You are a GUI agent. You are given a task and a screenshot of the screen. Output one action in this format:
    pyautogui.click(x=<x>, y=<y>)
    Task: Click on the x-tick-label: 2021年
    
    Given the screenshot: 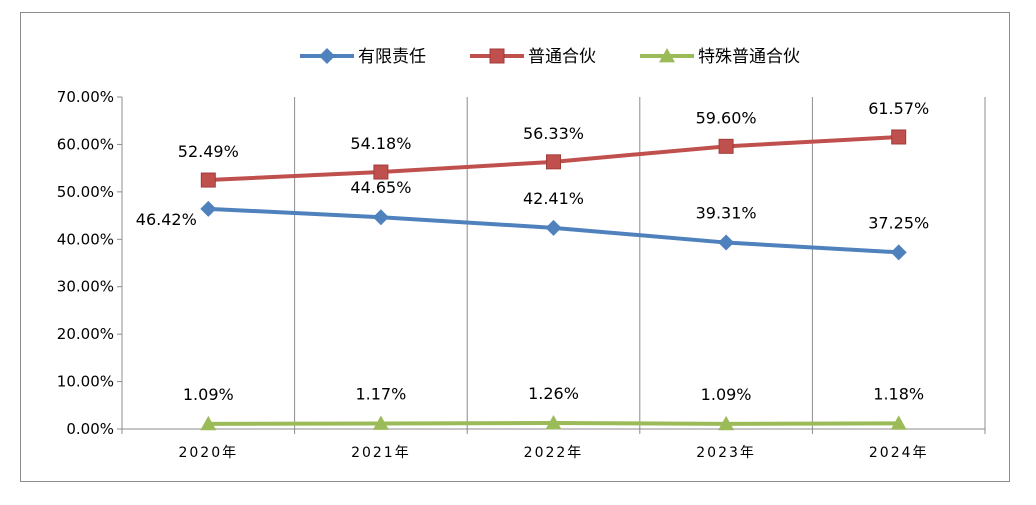 What is the action you would take?
    pyautogui.click(x=381, y=453)
    